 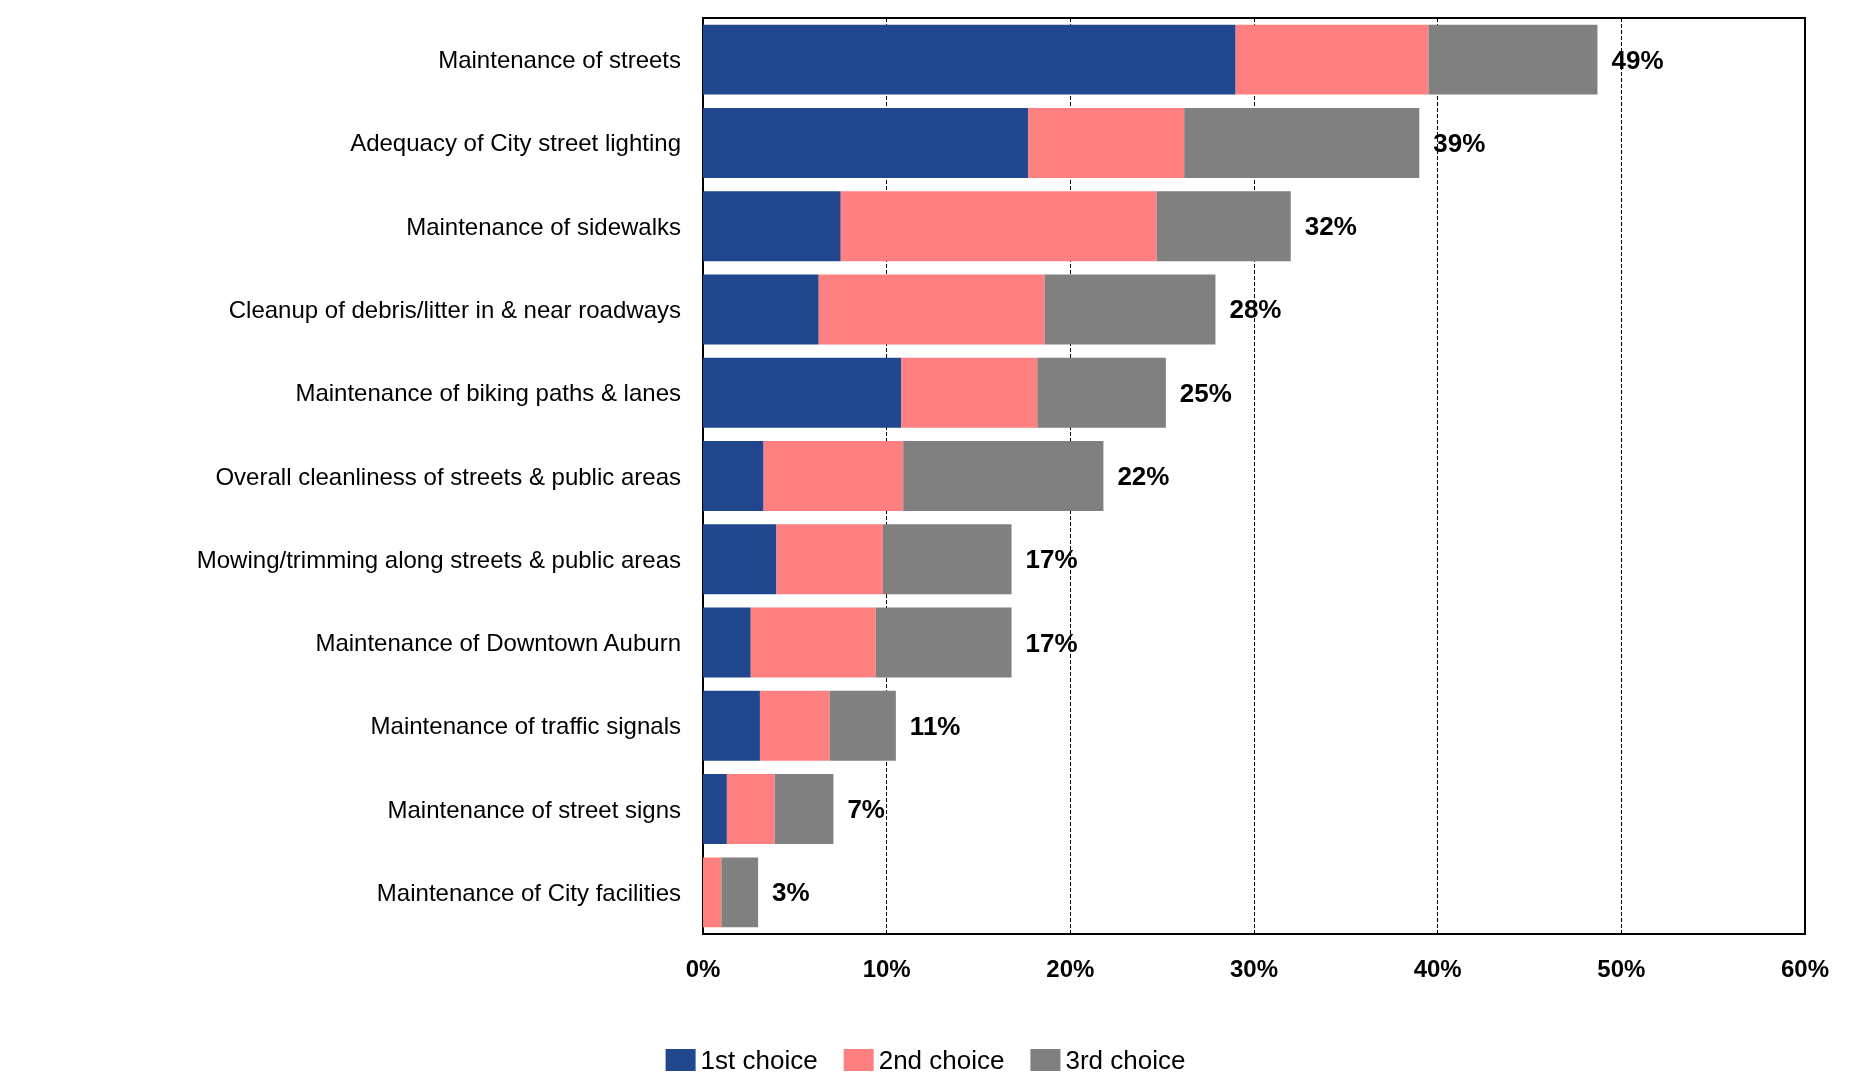 I want to click on total-label: 22%, so click(x=1143, y=476).